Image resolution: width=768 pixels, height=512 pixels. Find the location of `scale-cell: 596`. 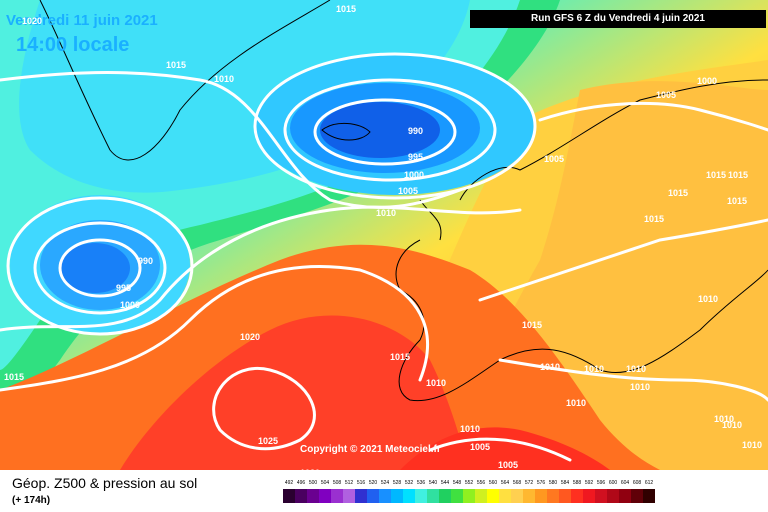

scale-cell: 596 is located at coordinates (601, 492).